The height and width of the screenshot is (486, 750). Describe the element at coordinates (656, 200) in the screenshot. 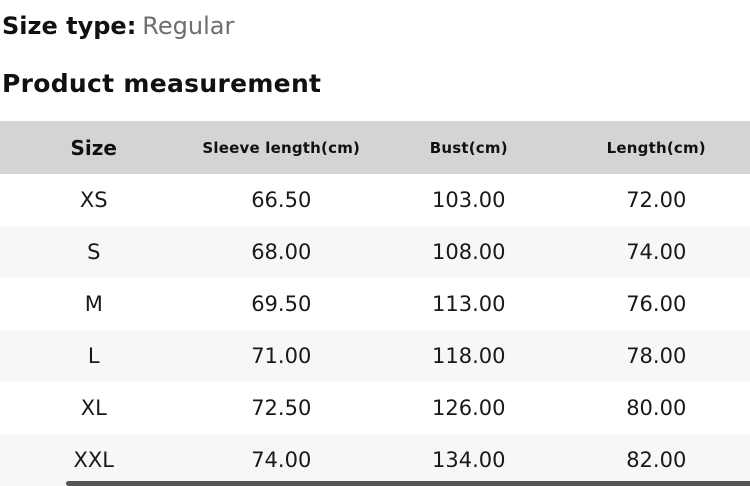

I see `length-cell: 72.00` at that location.